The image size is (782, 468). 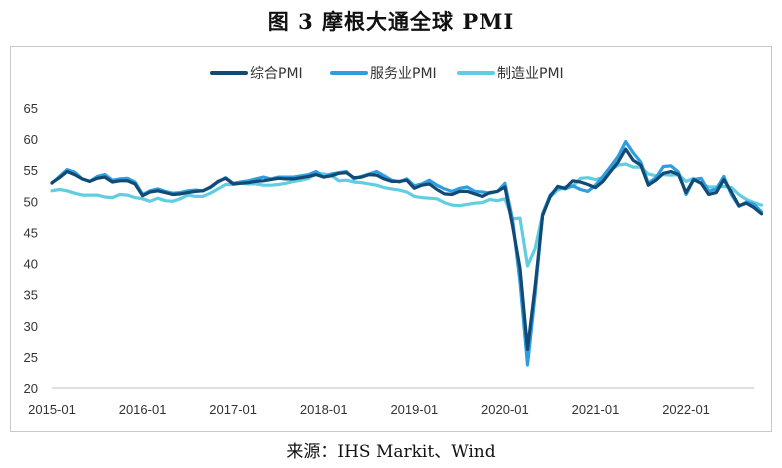 What do you see at coordinates (31, 357) in the screenshot?
I see `y-tick-label: 25` at bounding box center [31, 357].